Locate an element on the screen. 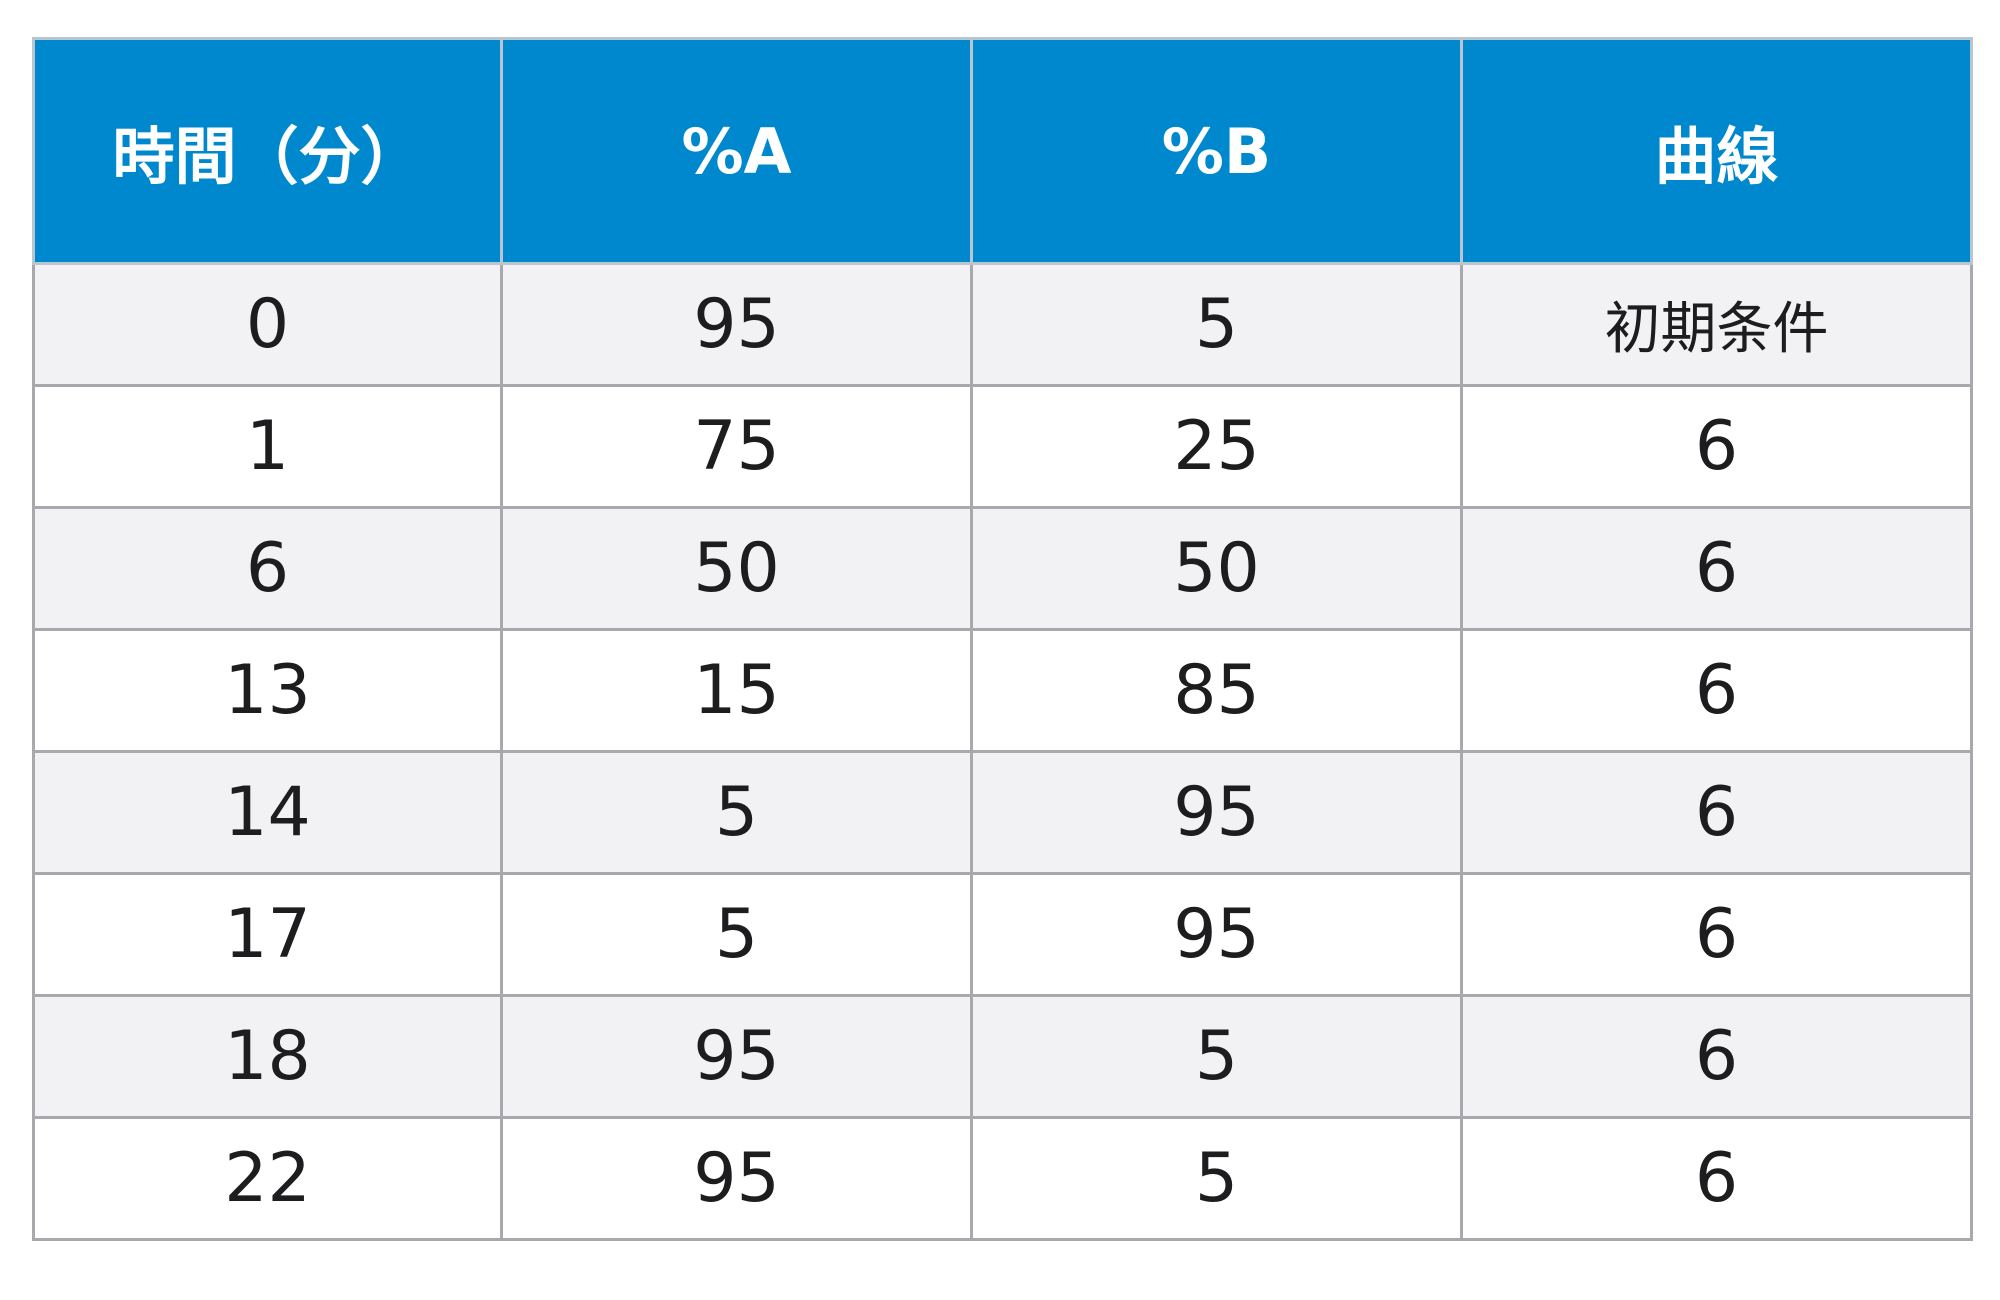 This screenshot has height=1300, width=2000. cell-time: 1 is located at coordinates (267, 446).